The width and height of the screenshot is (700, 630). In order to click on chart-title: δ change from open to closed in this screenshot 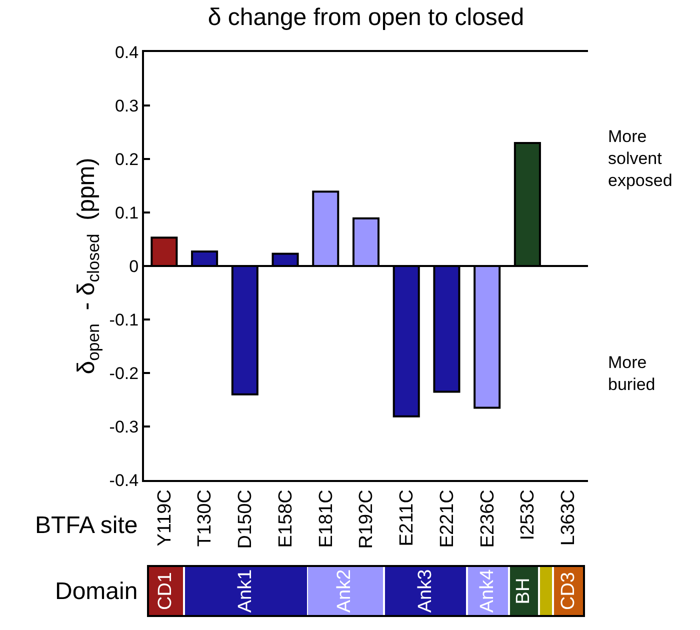, I will do `click(366, 17)`.